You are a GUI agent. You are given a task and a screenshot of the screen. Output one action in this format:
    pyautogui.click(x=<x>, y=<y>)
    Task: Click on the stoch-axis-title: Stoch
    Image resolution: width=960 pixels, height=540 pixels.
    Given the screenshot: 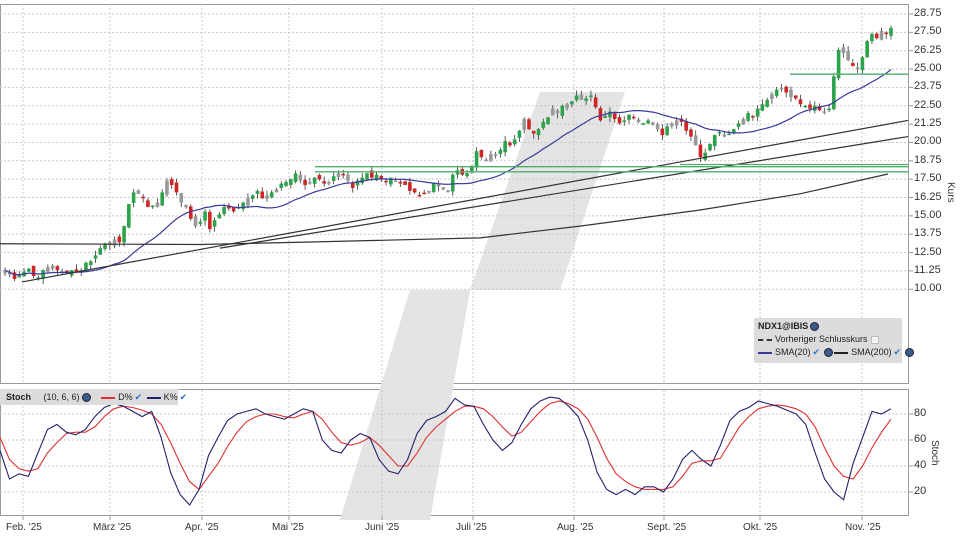 What is the action you would take?
    pyautogui.click(x=934, y=453)
    